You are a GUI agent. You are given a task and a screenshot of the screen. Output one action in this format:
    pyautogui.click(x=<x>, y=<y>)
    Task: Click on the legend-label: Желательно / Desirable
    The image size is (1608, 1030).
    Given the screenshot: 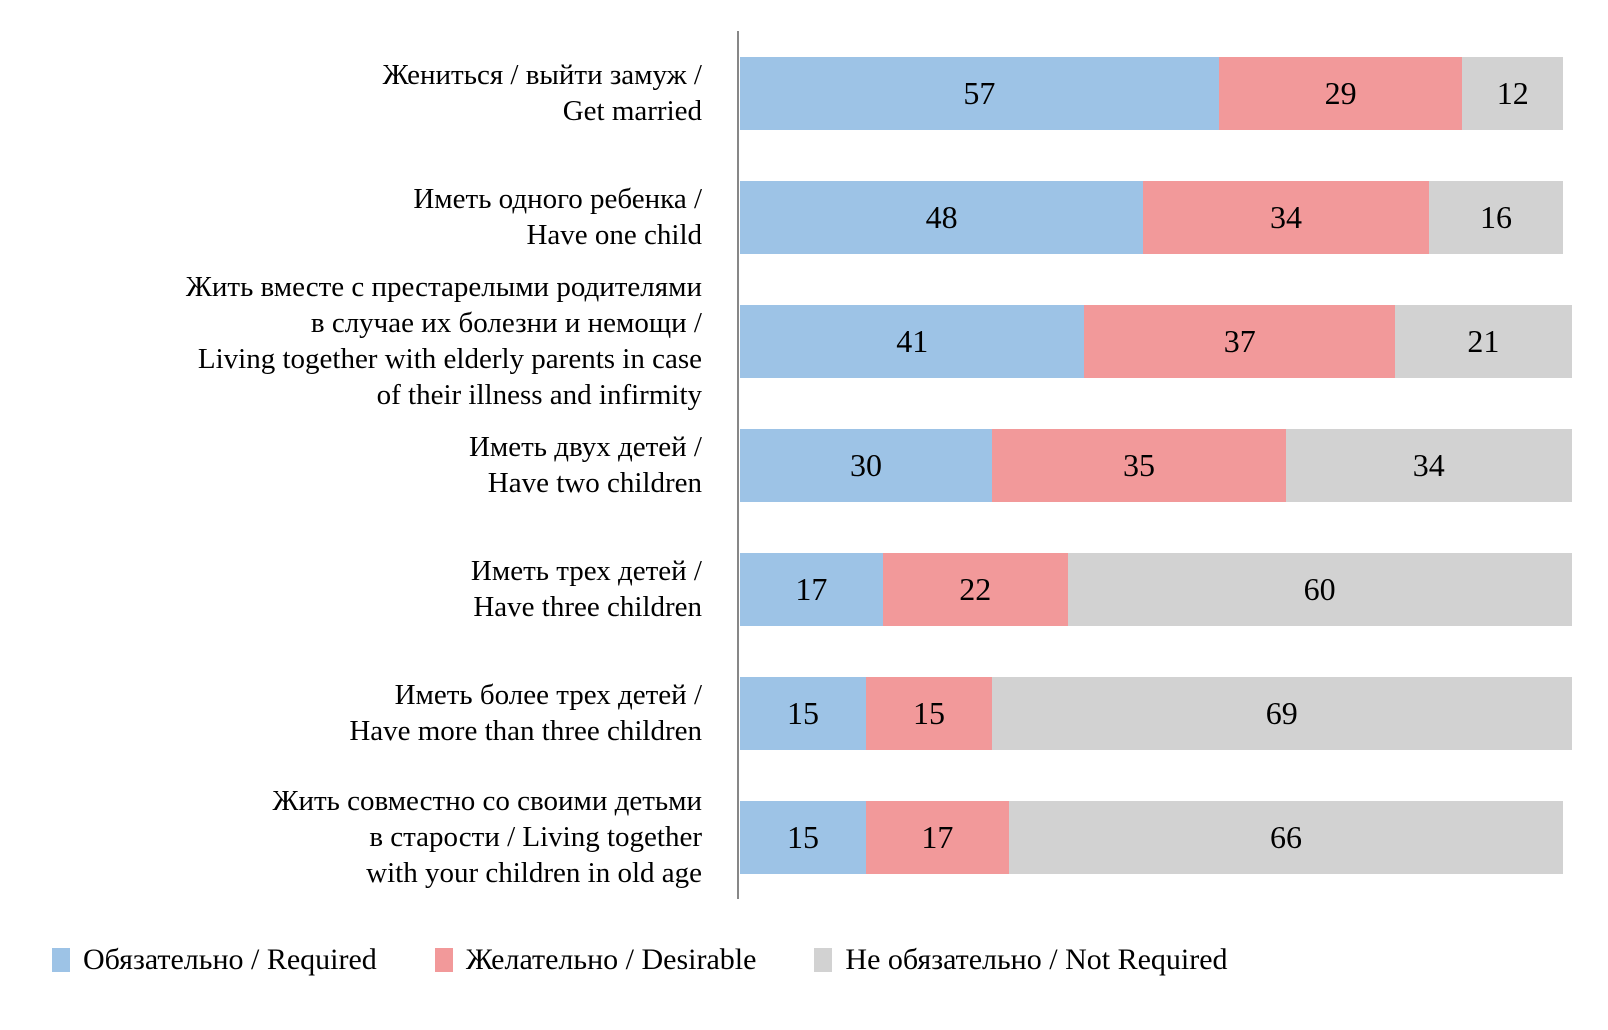 What is the action you would take?
    pyautogui.click(x=611, y=959)
    